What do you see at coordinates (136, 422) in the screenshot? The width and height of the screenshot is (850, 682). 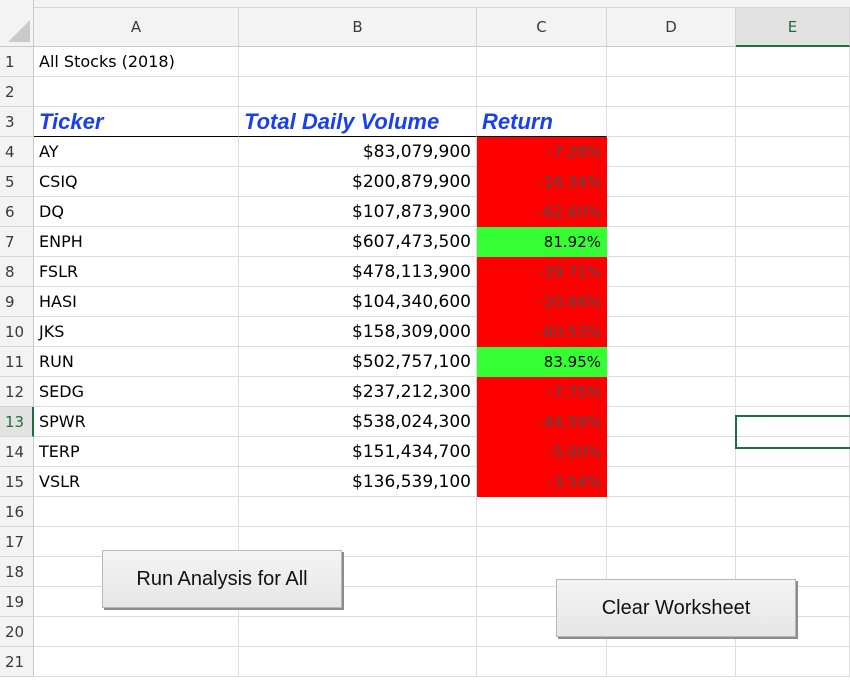 I see `cell-a13: SPWR` at bounding box center [136, 422].